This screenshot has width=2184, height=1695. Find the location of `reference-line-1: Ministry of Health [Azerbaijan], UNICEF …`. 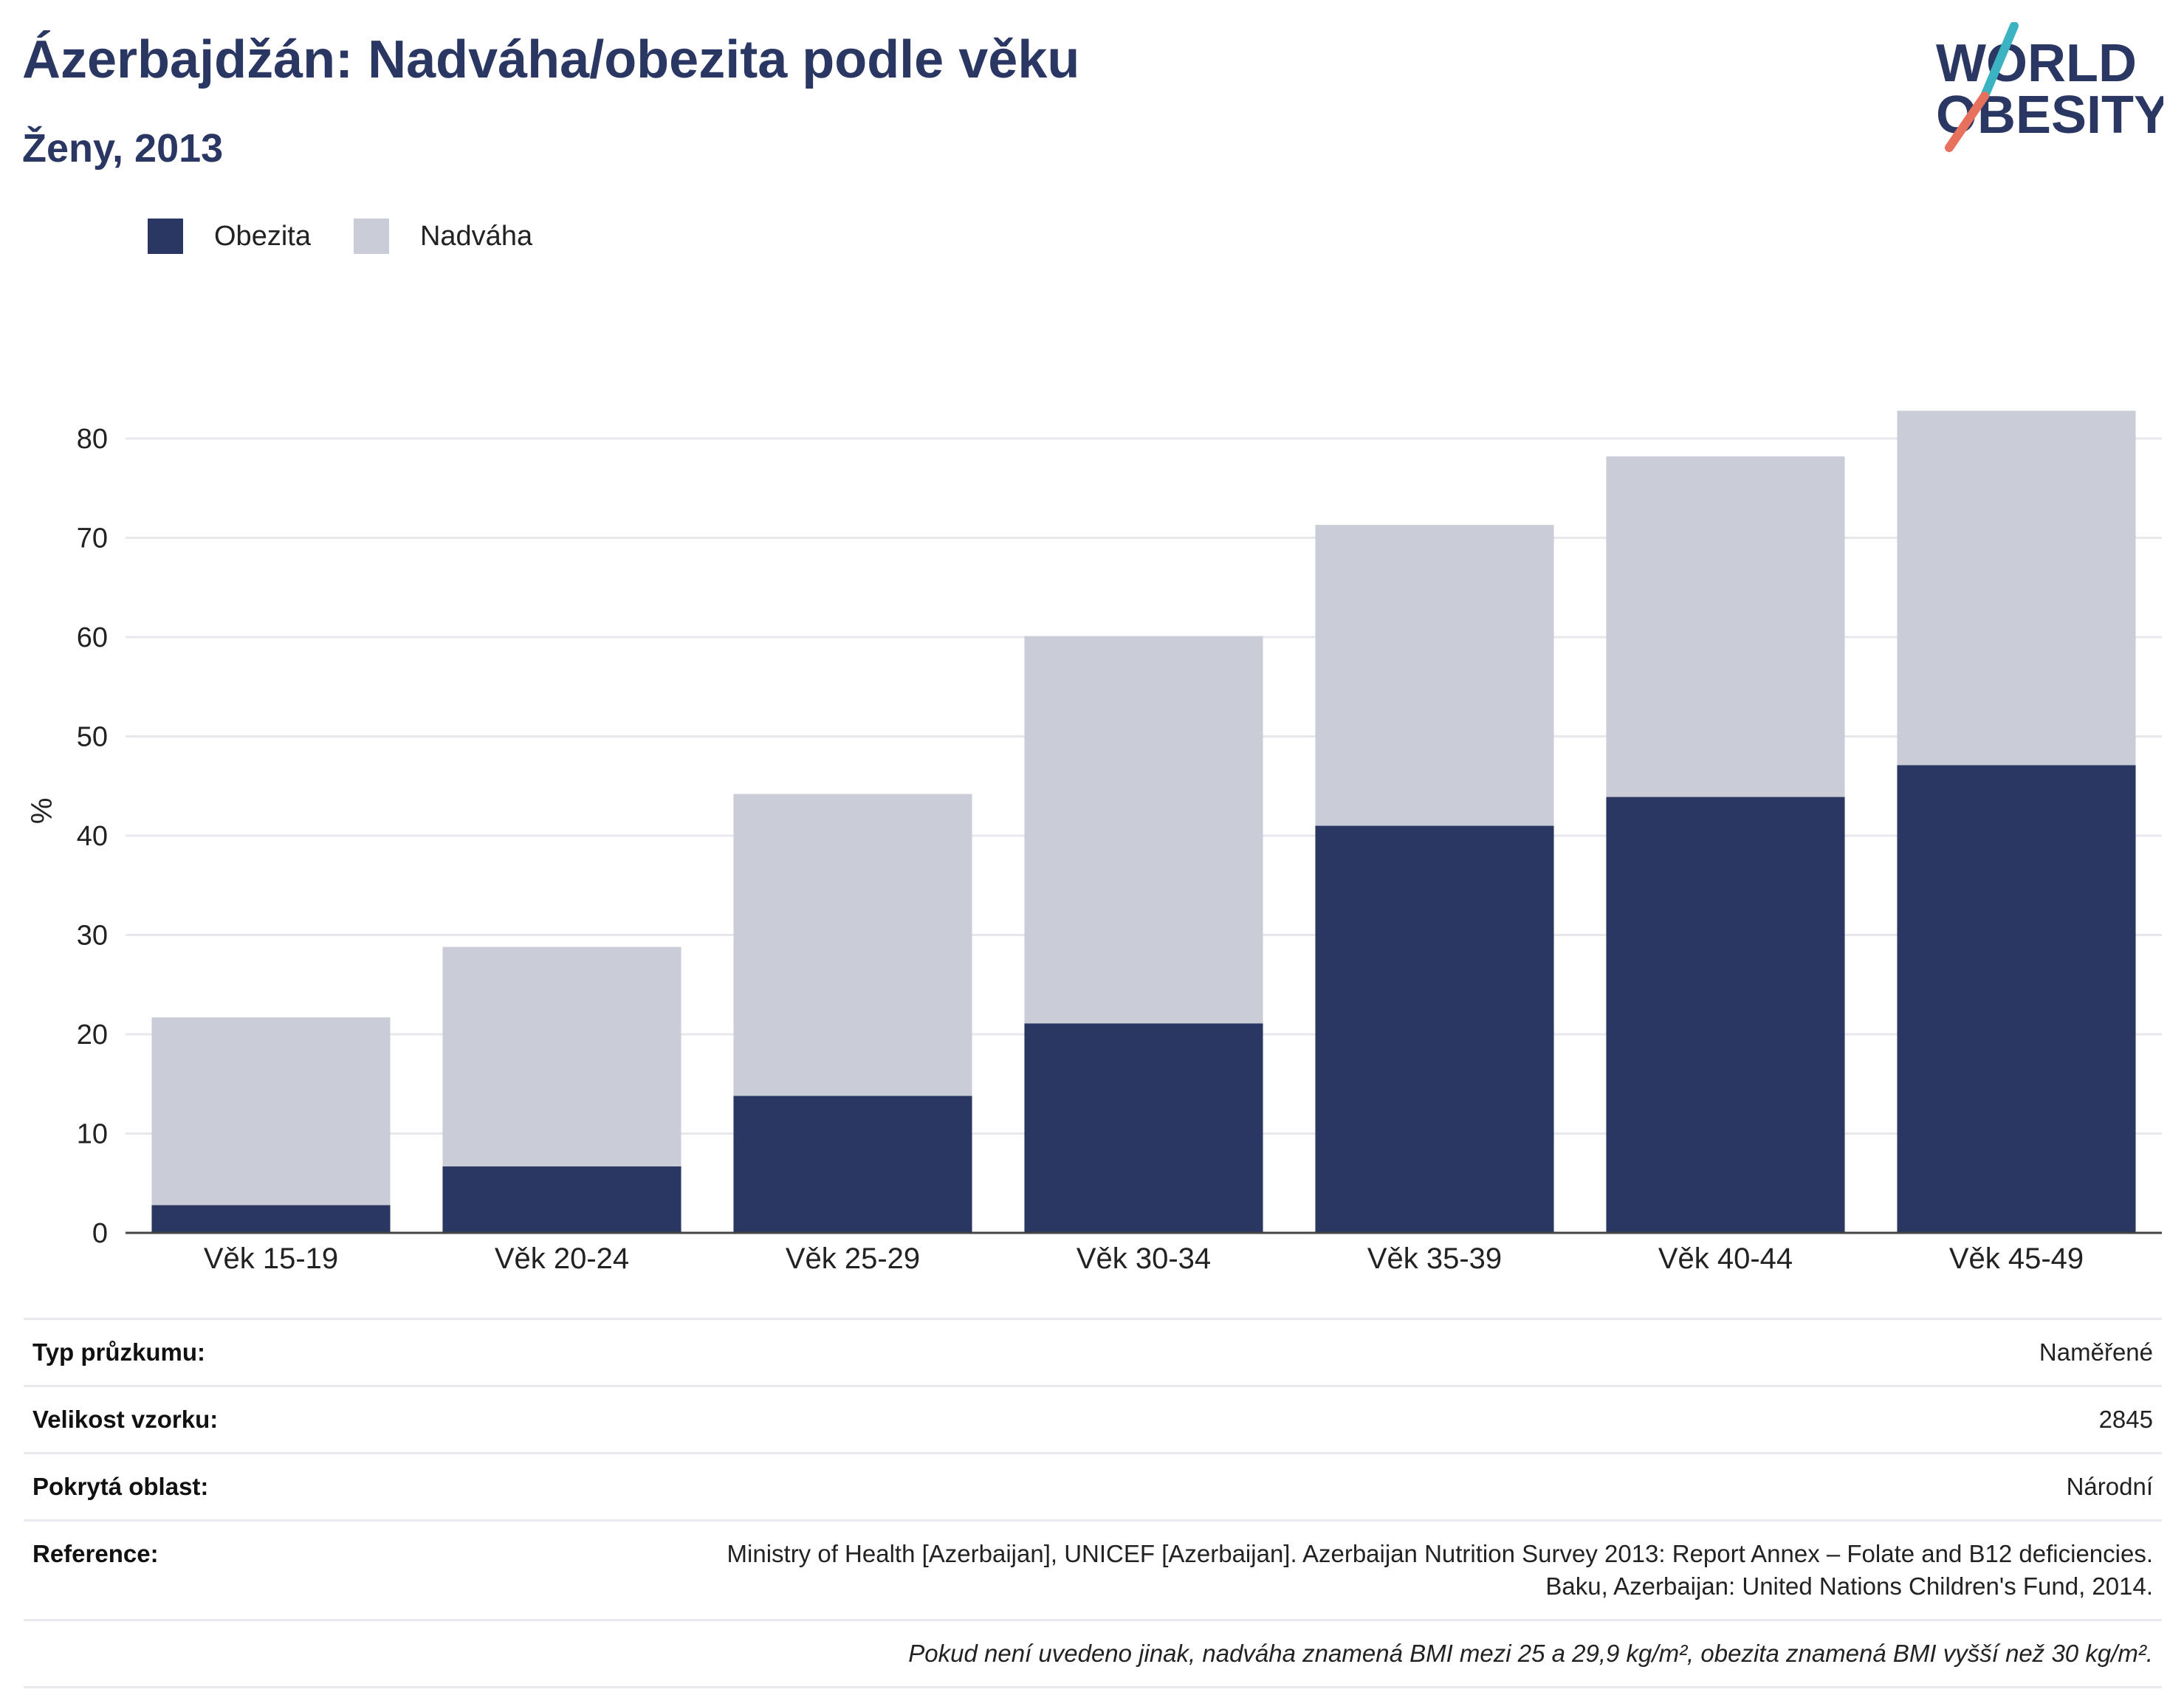

reference-line-1: Ministry of Health [Azerbaijan], UNICEF … is located at coordinates (1440, 1553).